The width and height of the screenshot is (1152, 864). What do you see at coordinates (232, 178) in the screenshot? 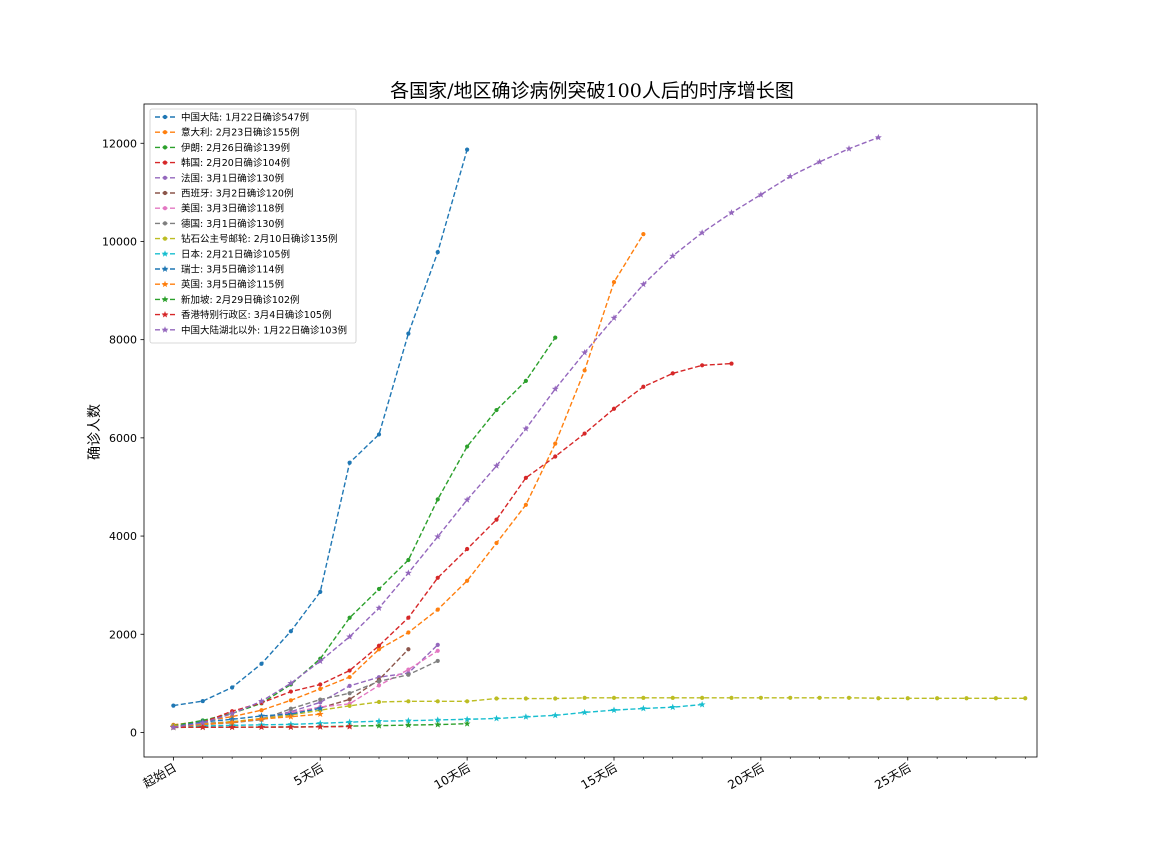
I see `legend-label: 法国: 3月1日确诊130例` at bounding box center [232, 178].